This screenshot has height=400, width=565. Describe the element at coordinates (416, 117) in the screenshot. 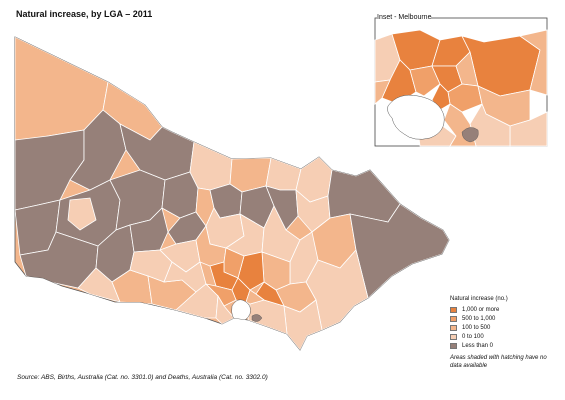

I see `inset-port-phillip-bay` at that location.